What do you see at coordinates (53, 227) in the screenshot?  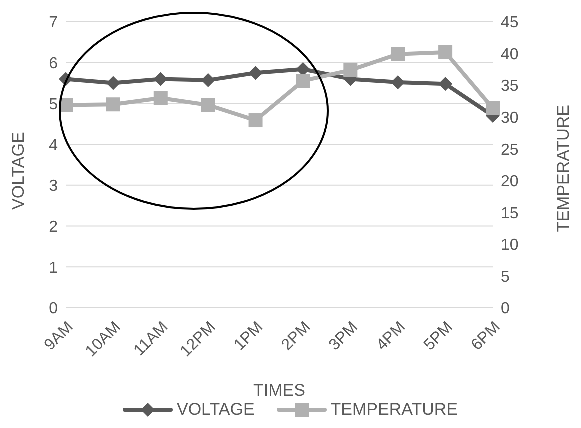 I see `y-tick-label: 2` at bounding box center [53, 227].